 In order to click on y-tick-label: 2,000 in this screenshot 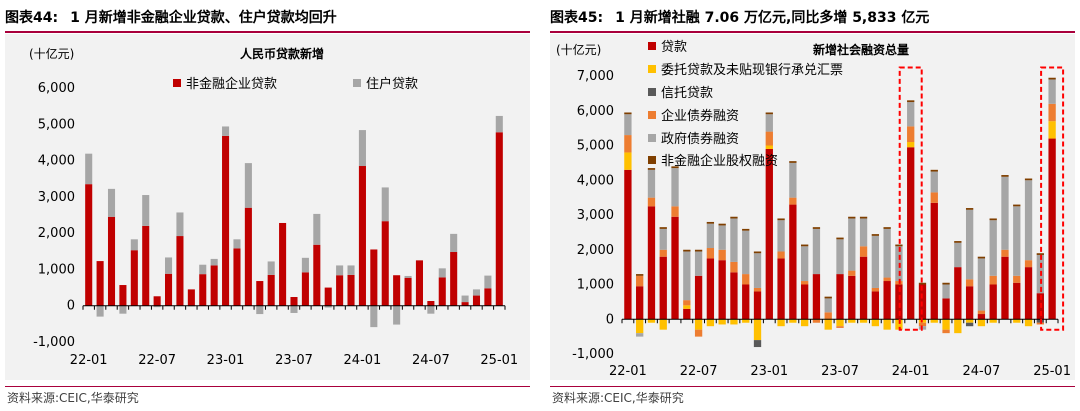, I will do `click(56, 233)`.